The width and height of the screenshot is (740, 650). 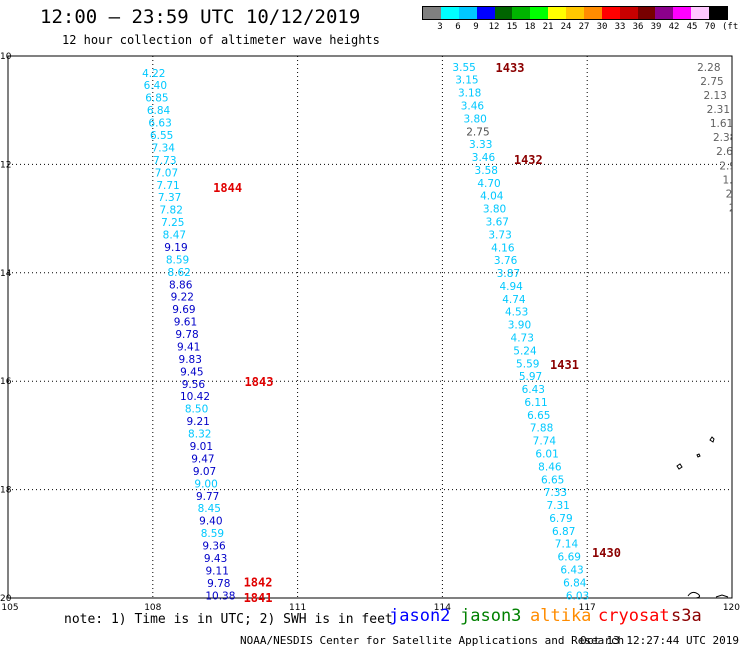 I want to click on color-bar-label: 9, so click(x=476, y=27).